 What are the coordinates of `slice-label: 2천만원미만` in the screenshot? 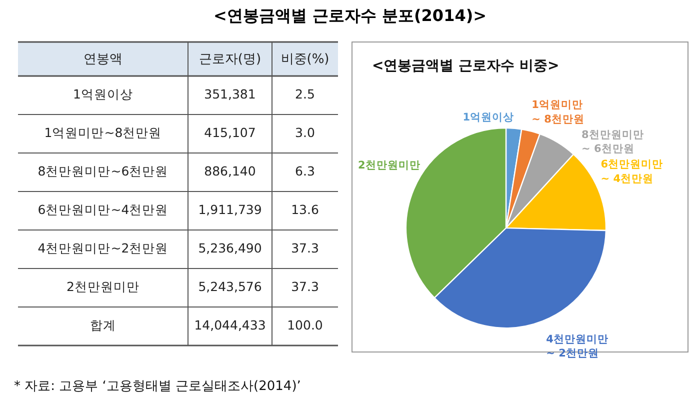 It's located at (389, 165).